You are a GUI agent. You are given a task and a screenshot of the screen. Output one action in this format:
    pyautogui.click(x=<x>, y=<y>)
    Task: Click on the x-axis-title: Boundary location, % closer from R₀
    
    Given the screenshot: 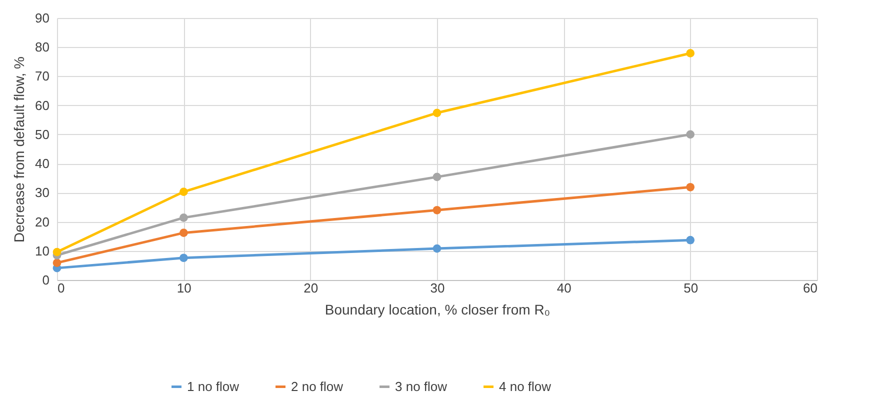 What is the action you would take?
    pyautogui.click(x=437, y=310)
    